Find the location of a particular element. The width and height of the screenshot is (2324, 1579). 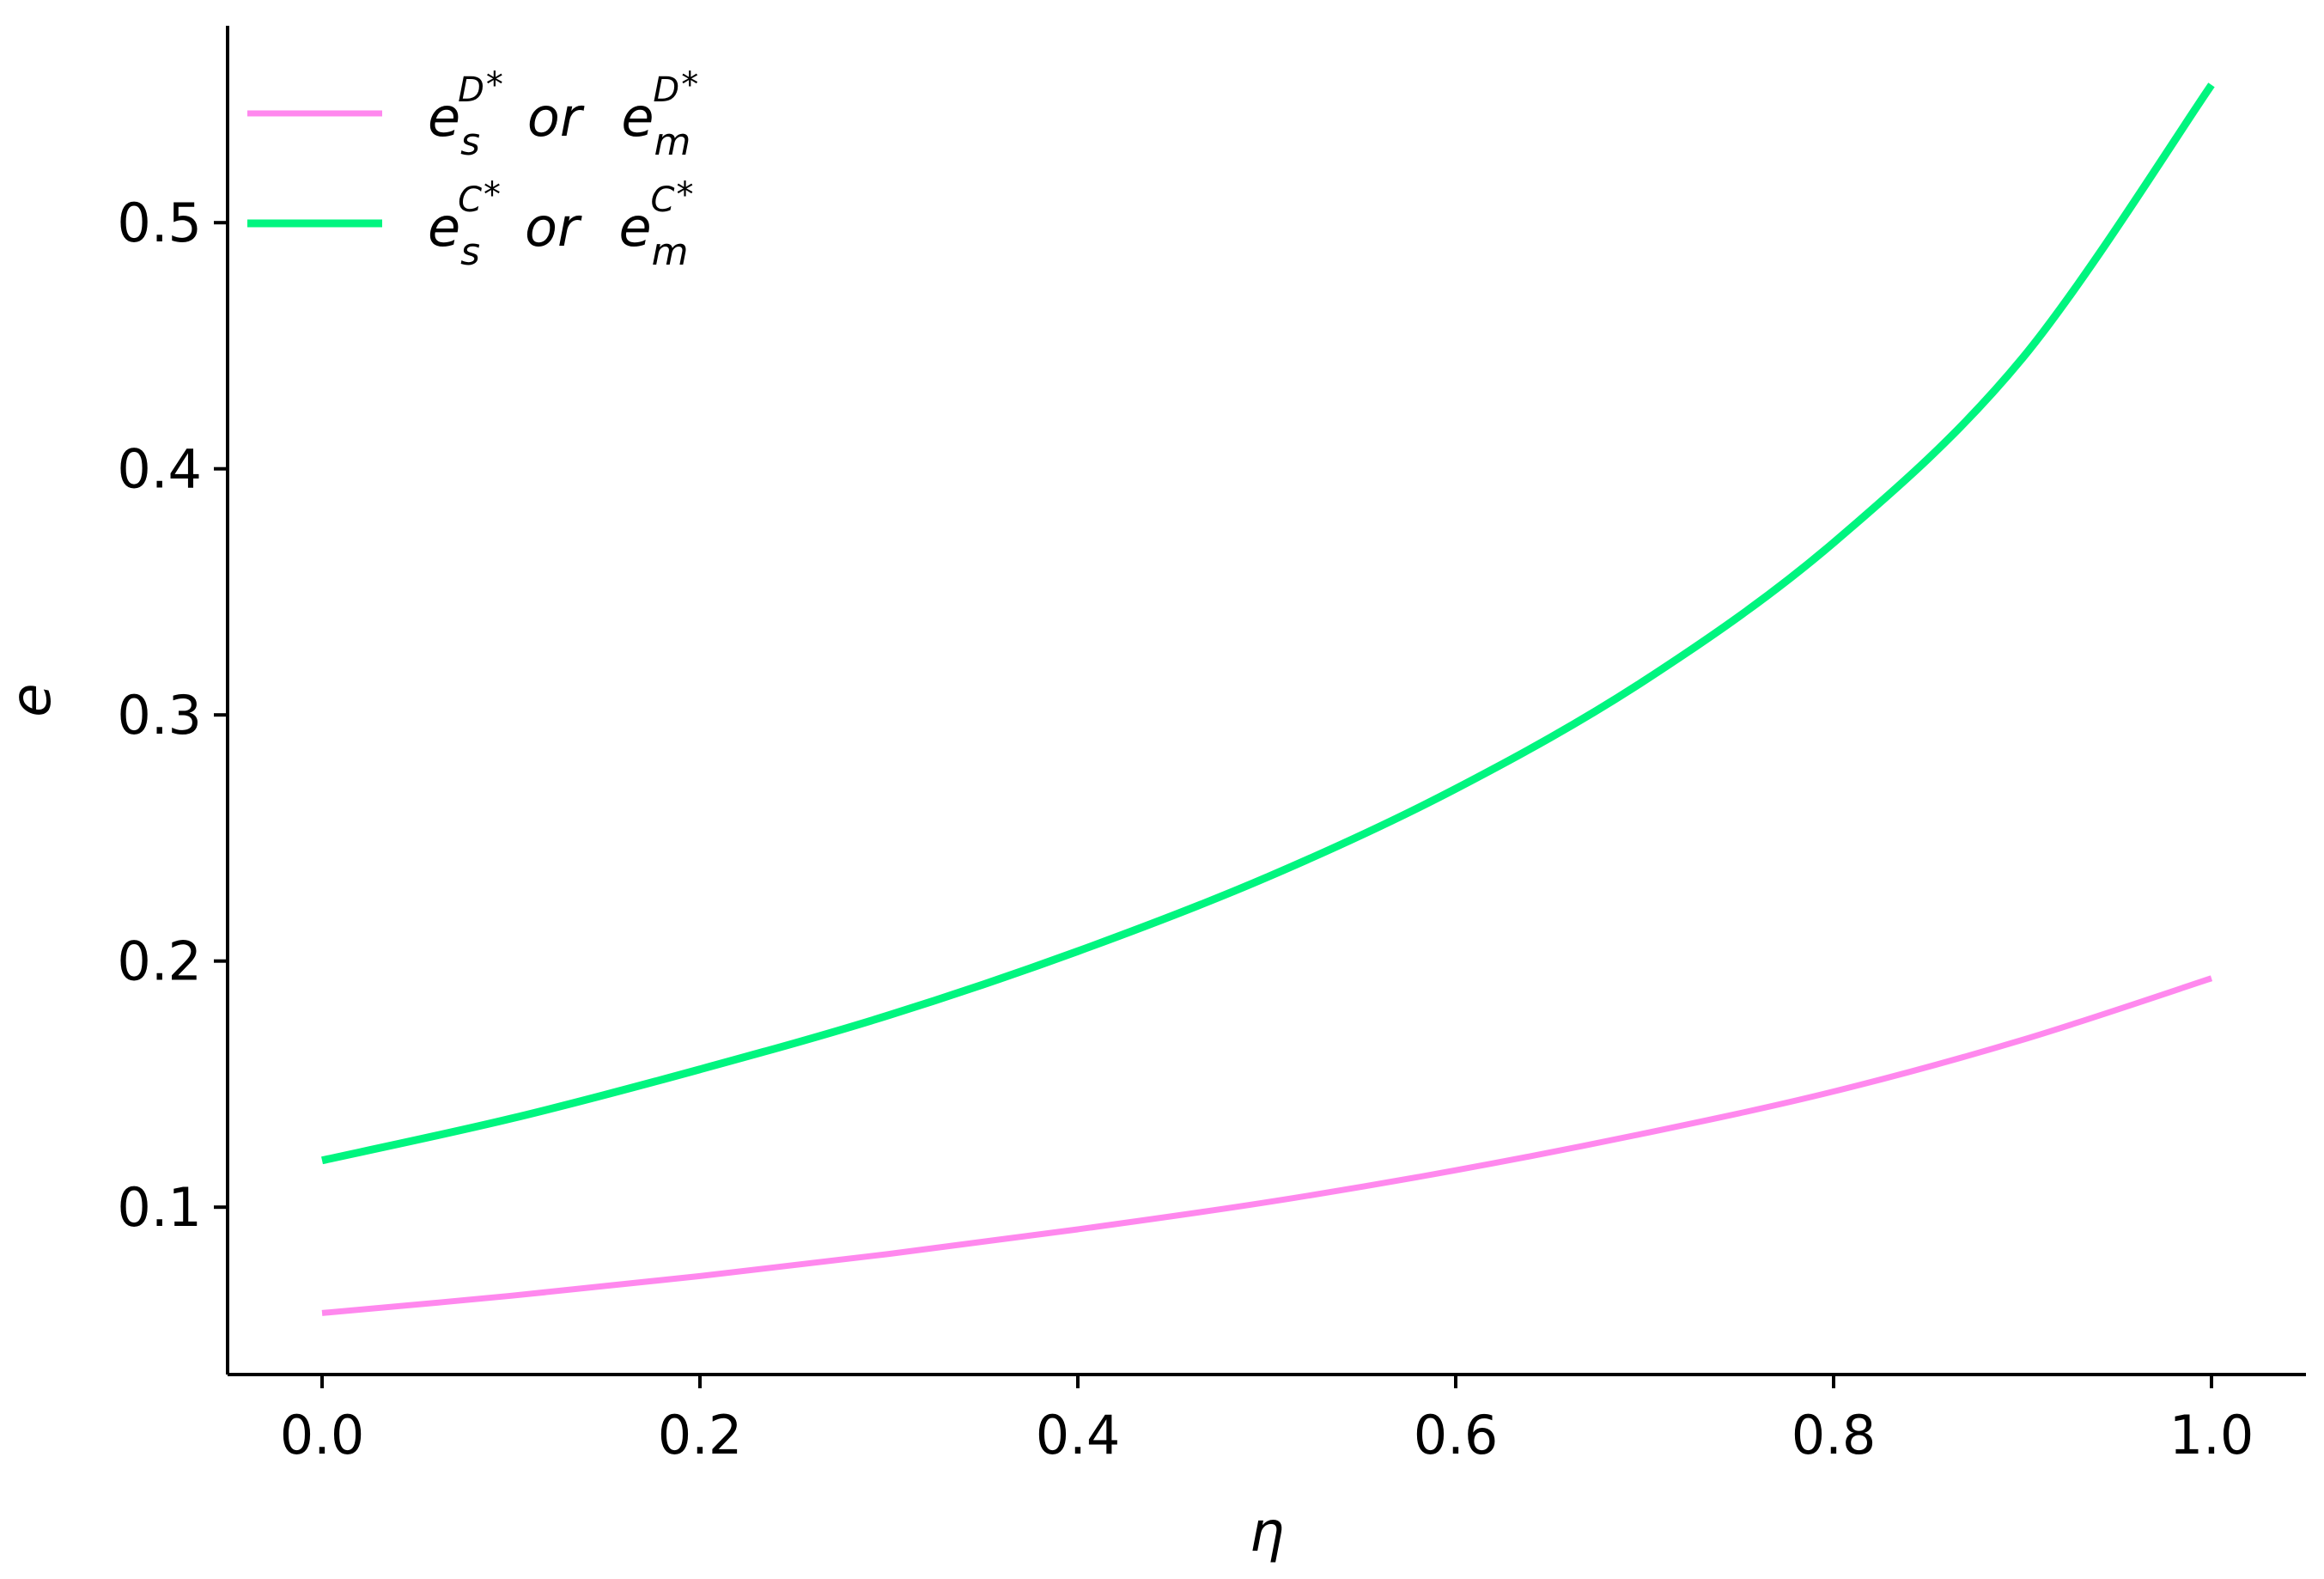

legend-label-C: esC*or emC* is located at coordinates (561, 224).